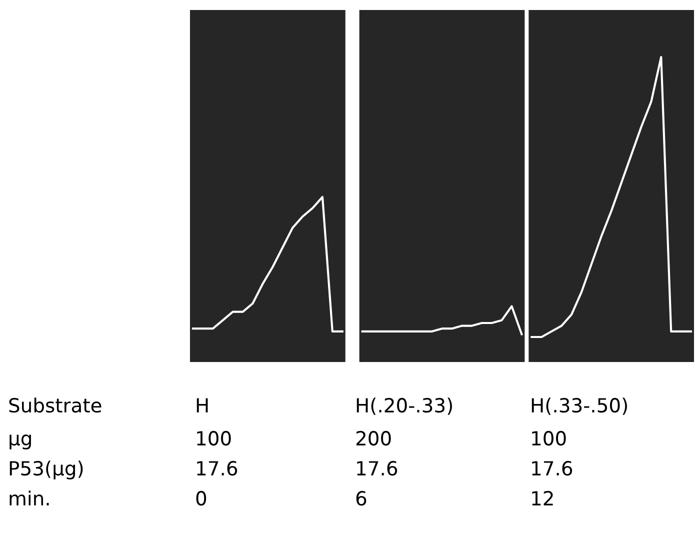 The image size is (696, 534). What do you see at coordinates (404, 406) in the screenshot?
I see `text: H(.20-.33)` at bounding box center [404, 406].